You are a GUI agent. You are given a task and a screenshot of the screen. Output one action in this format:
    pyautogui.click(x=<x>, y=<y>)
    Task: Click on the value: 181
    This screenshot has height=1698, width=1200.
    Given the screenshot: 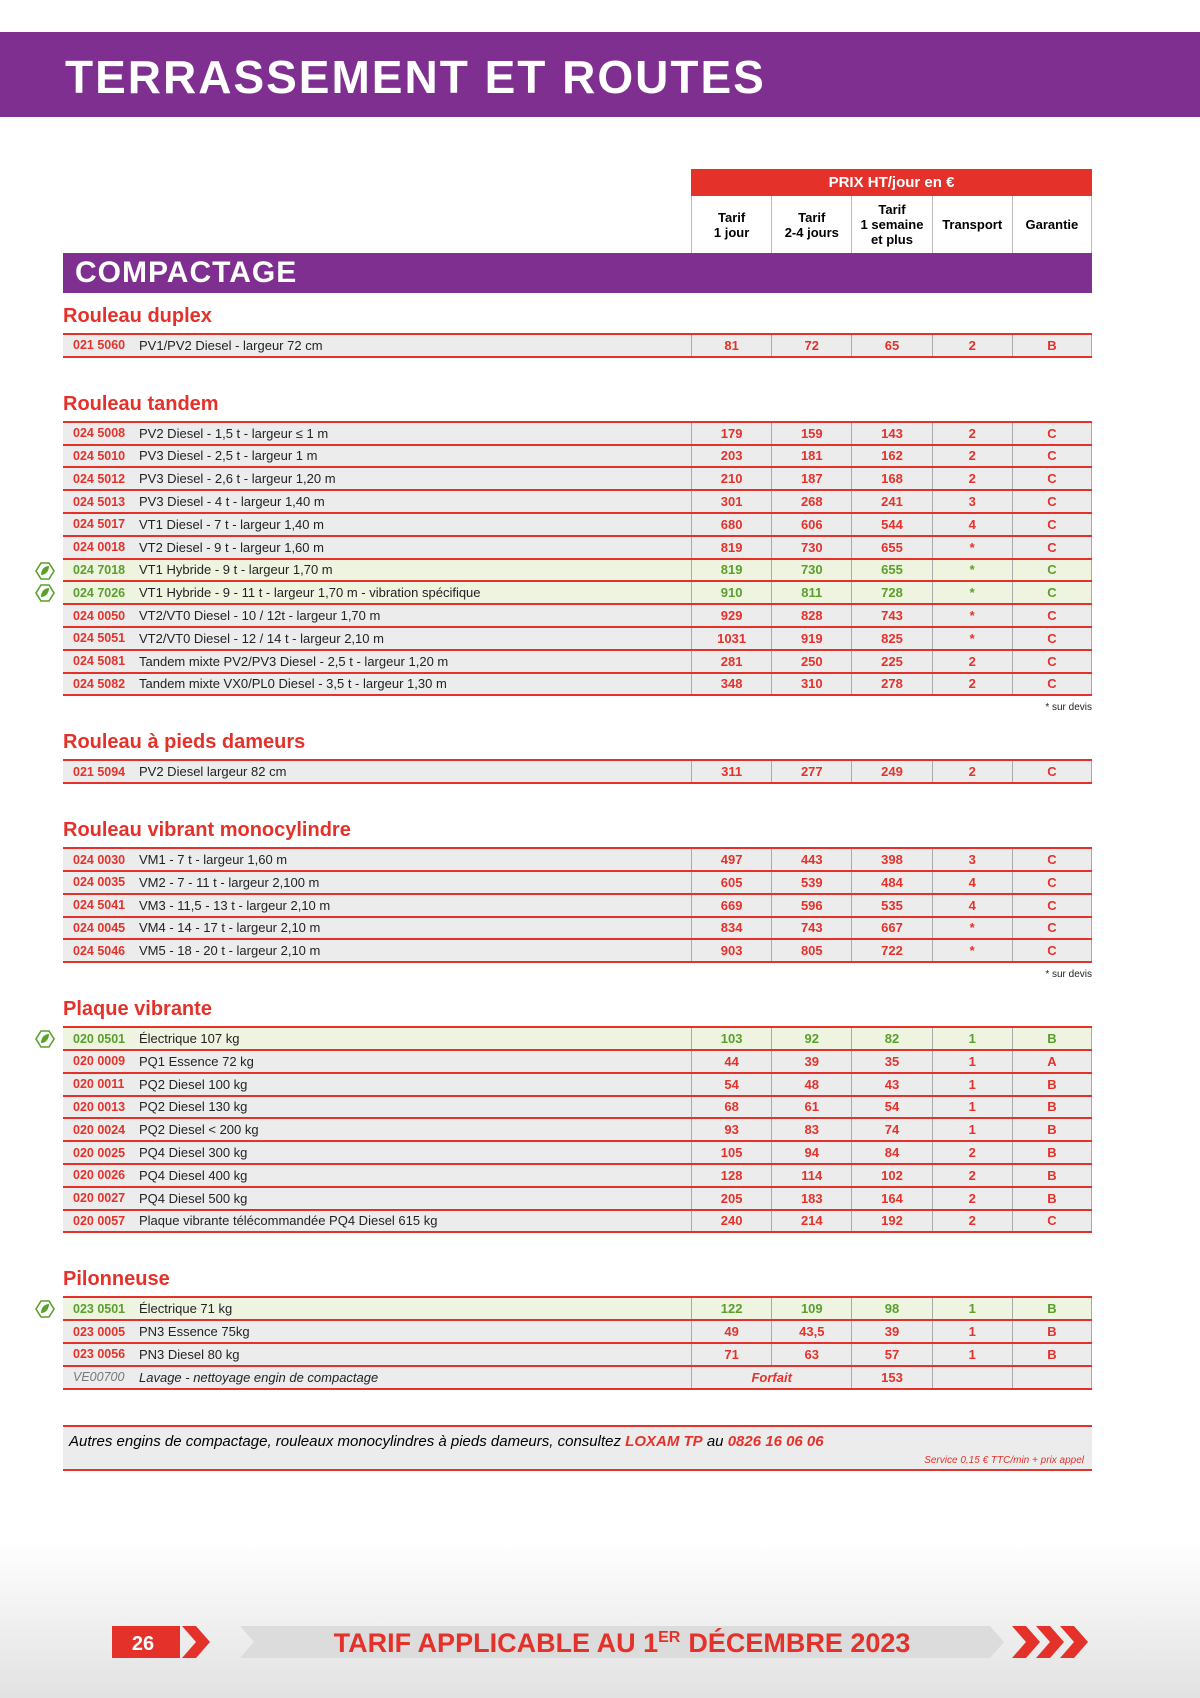 What is the action you would take?
    pyautogui.click(x=811, y=456)
    